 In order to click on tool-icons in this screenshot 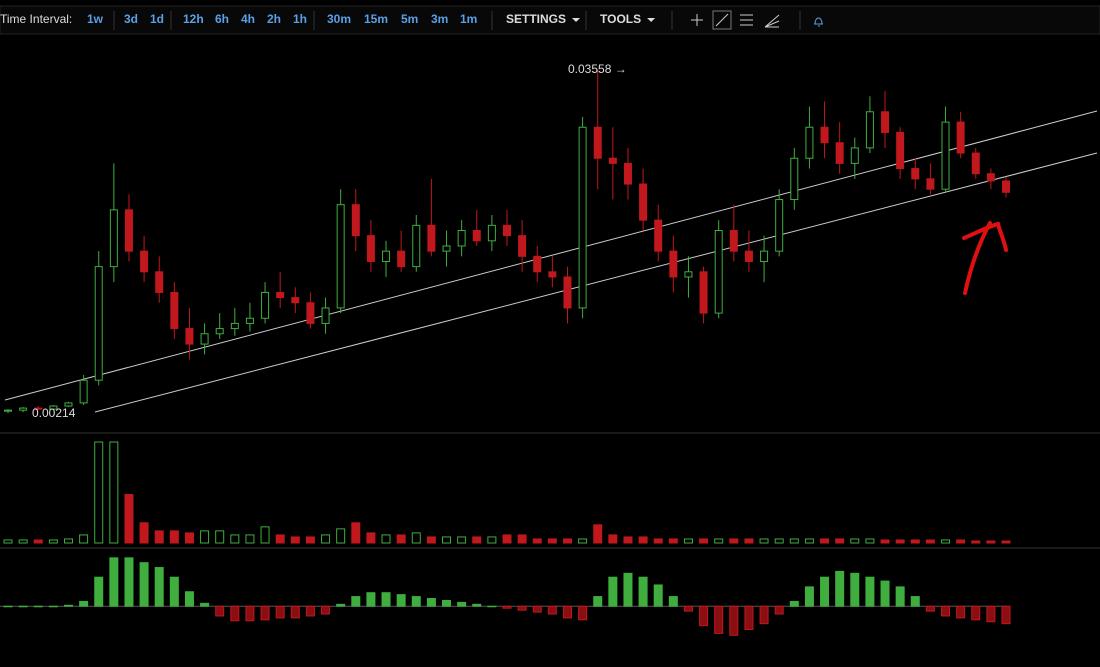, I will do `click(757, 20)`.